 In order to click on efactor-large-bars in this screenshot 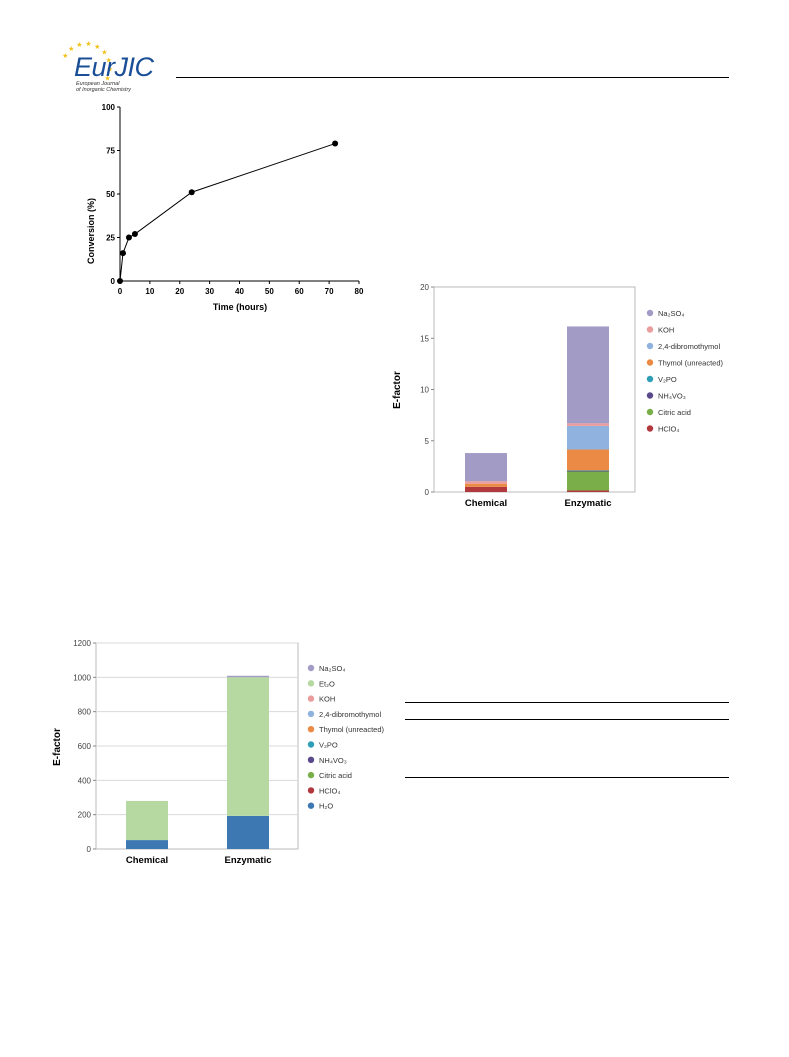, I will do `click(197, 762)`.